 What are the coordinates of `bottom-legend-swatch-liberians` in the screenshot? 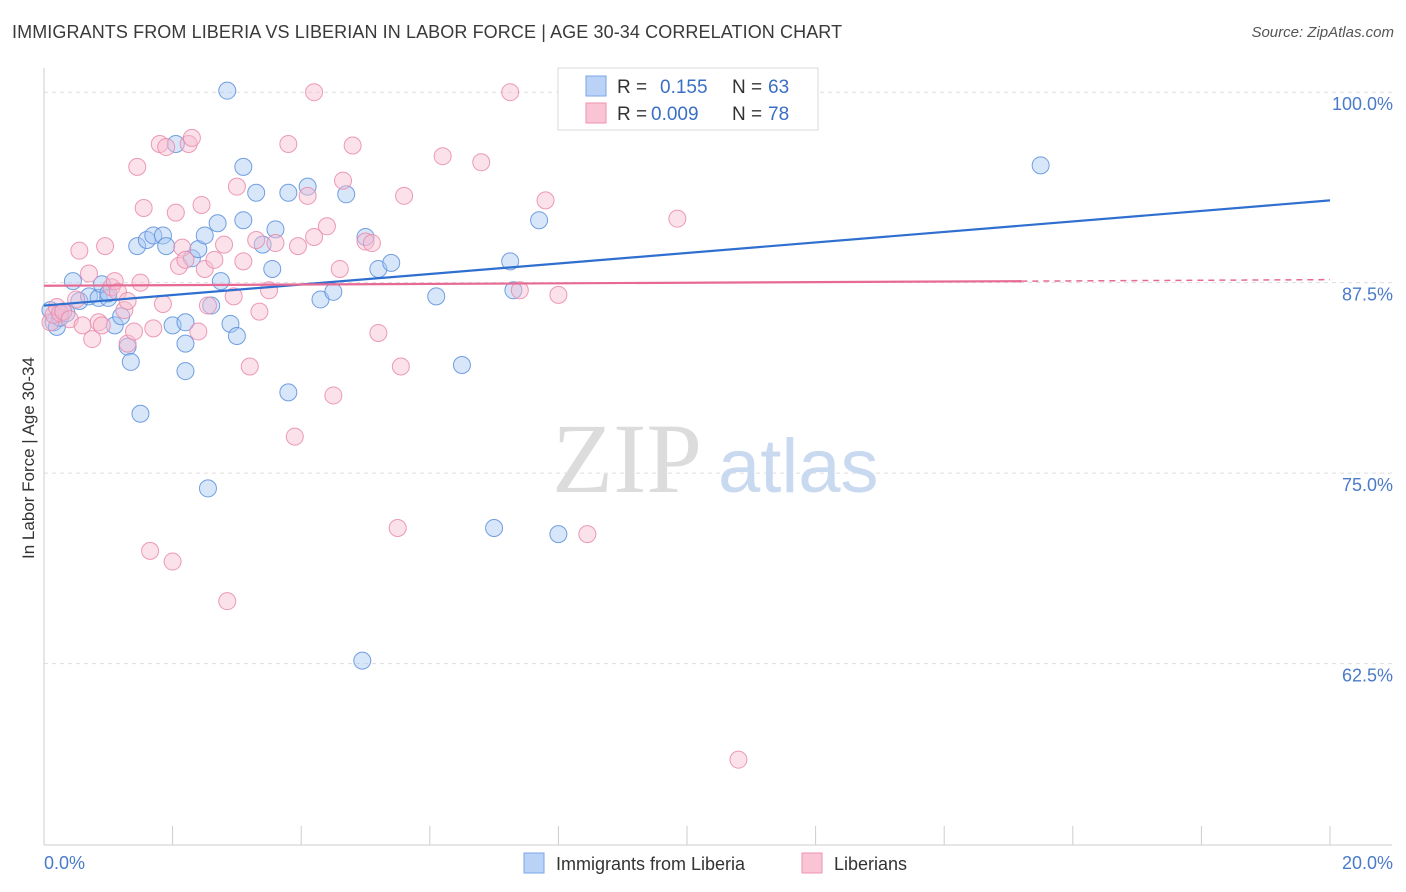 It's located at (812, 863).